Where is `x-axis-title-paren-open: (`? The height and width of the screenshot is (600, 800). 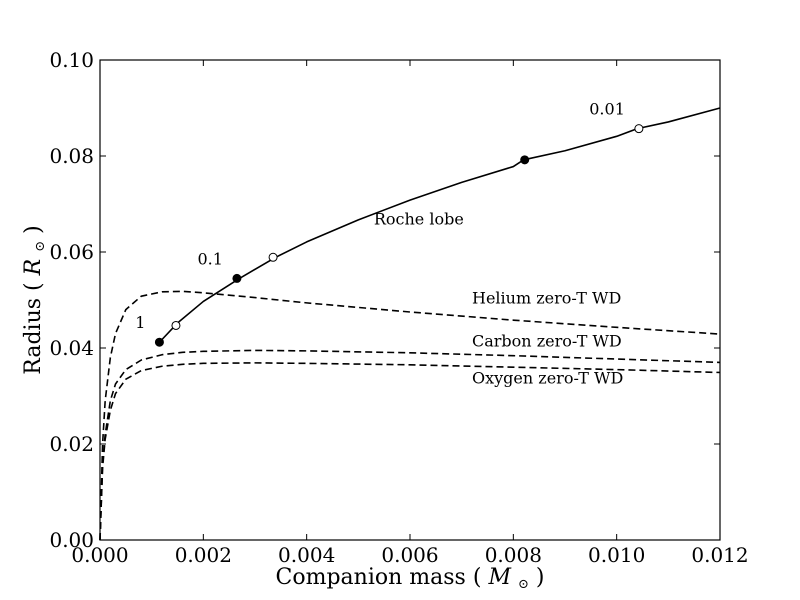
x-axis-title-paren-open: ( is located at coordinates (477, 577).